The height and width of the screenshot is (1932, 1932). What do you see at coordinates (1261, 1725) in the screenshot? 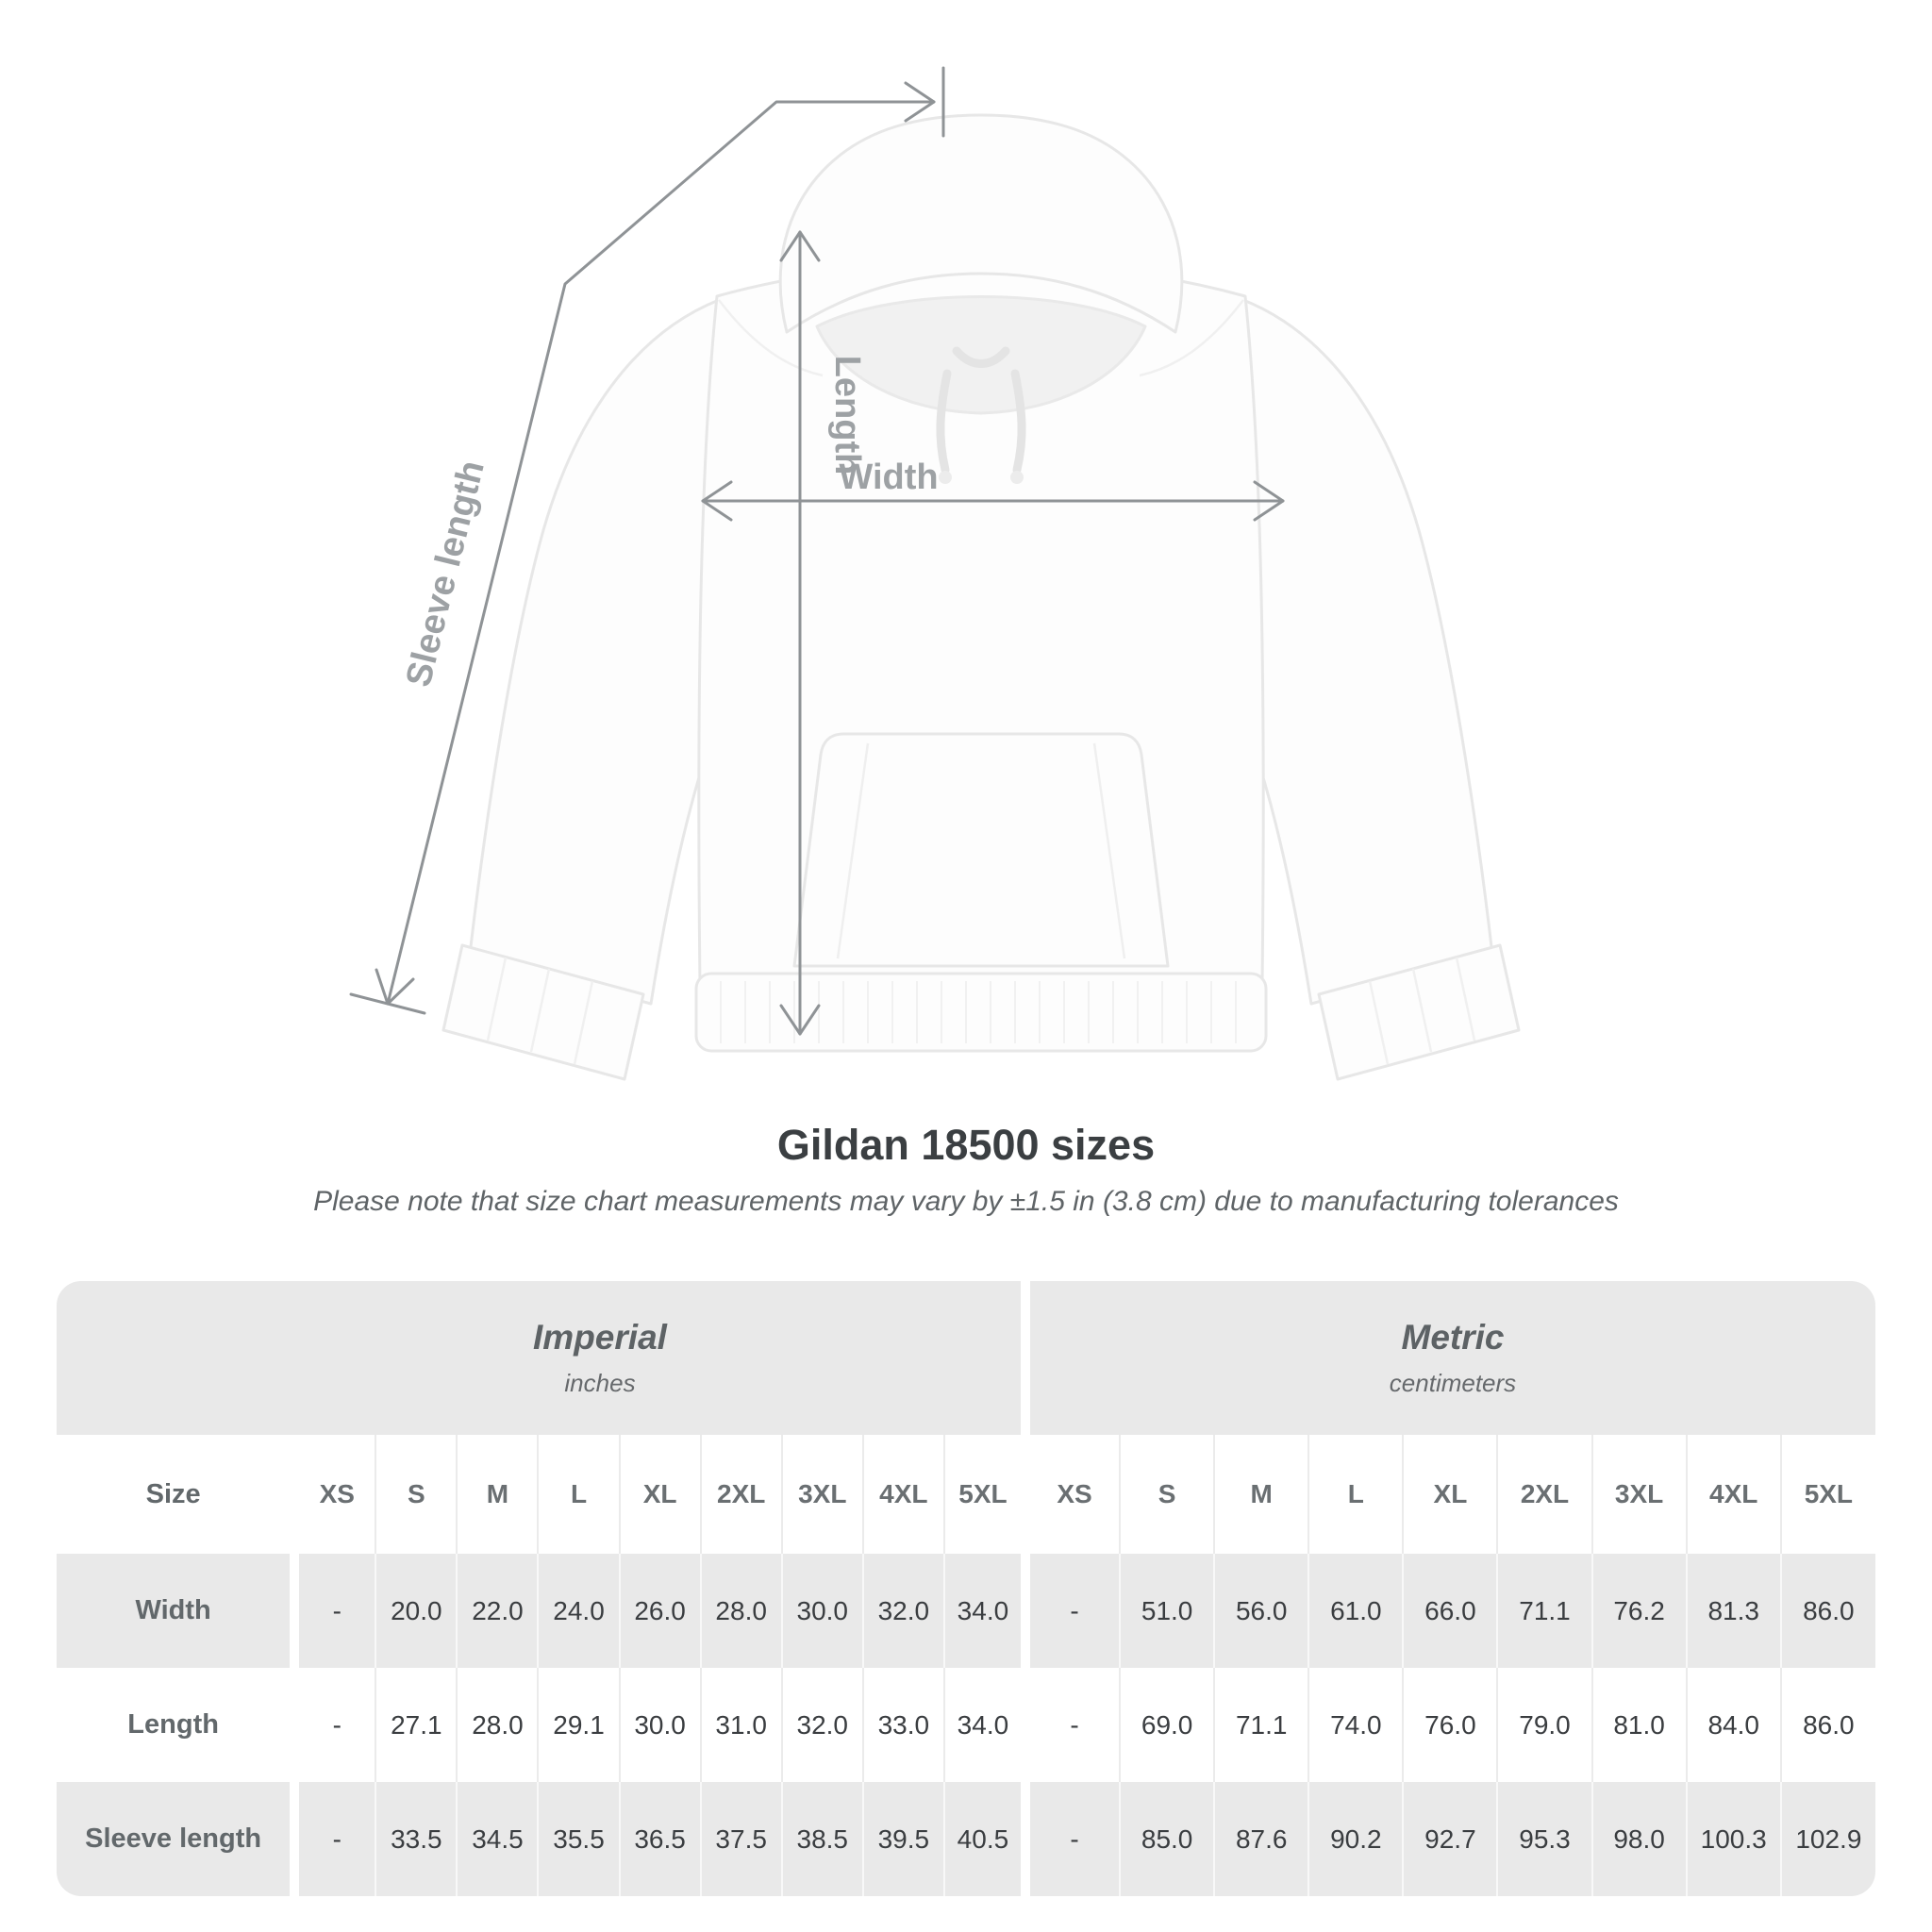
I see `value-cell: 71.1` at bounding box center [1261, 1725].